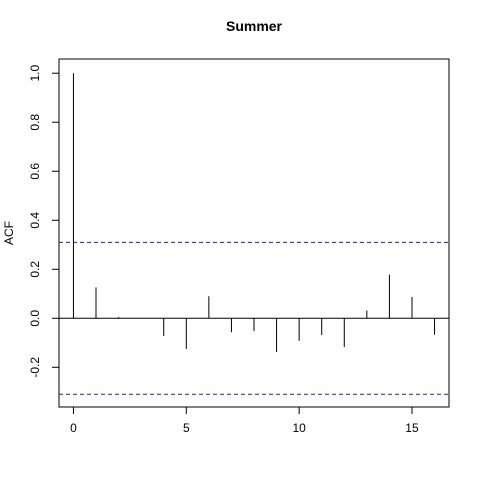 This screenshot has width=480, height=480. Describe the element at coordinates (35, 171) in the screenshot. I see `y-tick-label-0.6: 0.6` at that location.